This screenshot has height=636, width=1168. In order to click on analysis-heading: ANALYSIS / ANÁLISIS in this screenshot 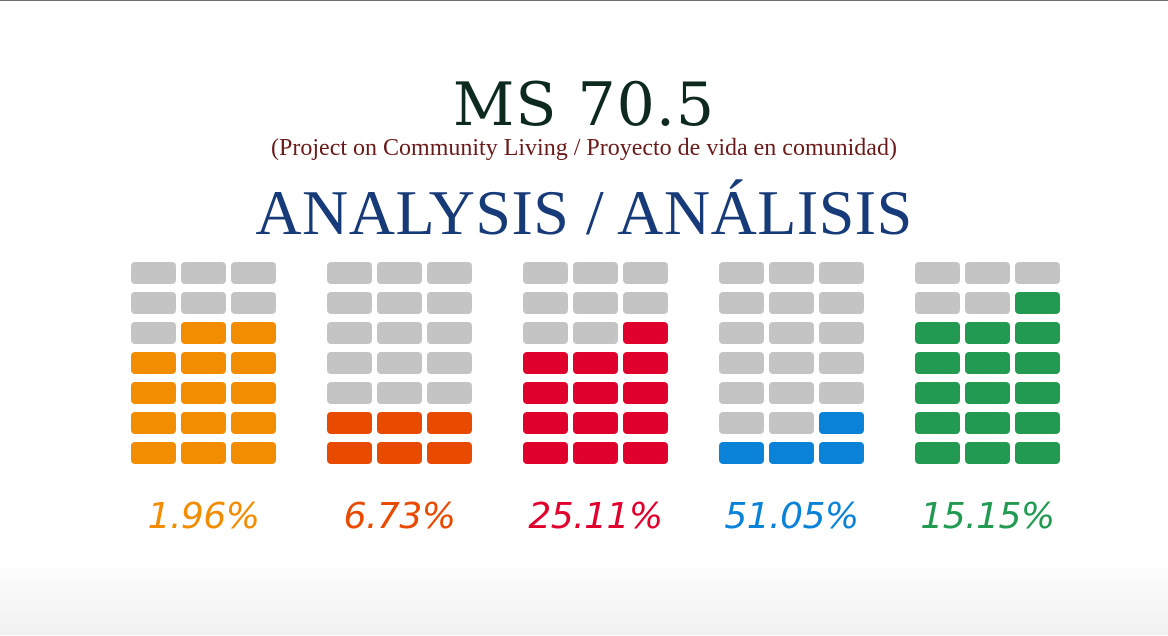, I will do `click(584, 212)`.